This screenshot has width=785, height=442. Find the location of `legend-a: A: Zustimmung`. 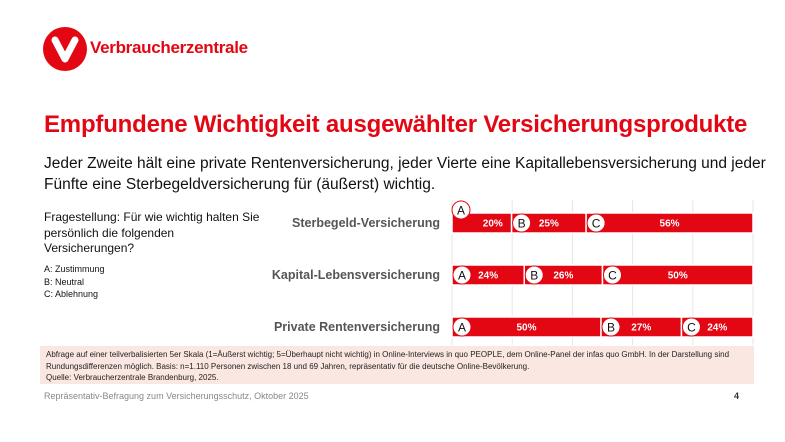

legend-a: A: Zustimmung is located at coordinates (74, 269).